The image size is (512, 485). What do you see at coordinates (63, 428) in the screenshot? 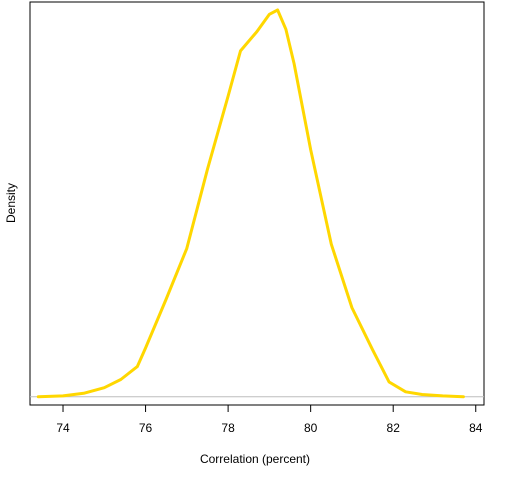
I see `x-tick-label: 74` at bounding box center [63, 428].